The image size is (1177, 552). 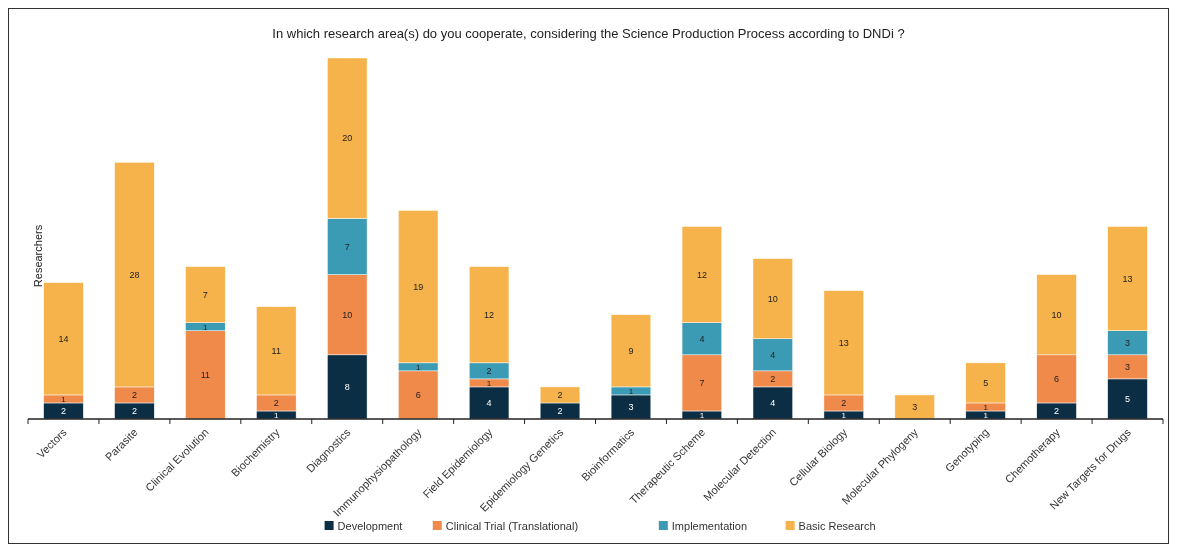 What do you see at coordinates (588, 33) in the screenshot?
I see `chart-title: In which research area(s) do you cooperate, considering the Science Production Process according to DNDi ?` at bounding box center [588, 33].